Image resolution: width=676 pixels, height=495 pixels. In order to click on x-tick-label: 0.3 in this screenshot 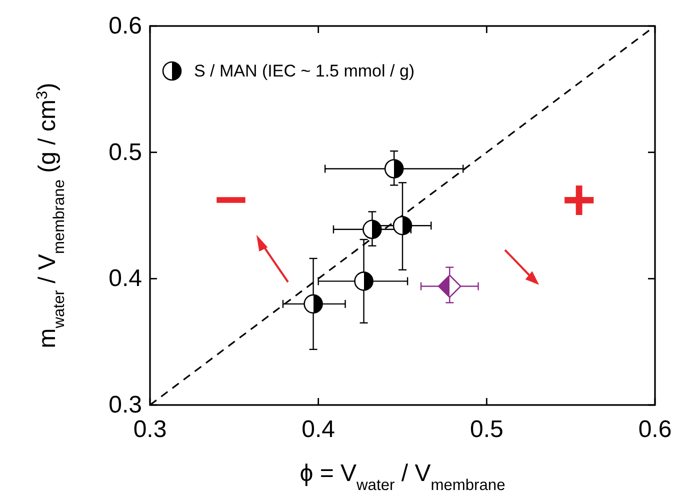, I will do `click(150, 429)`.